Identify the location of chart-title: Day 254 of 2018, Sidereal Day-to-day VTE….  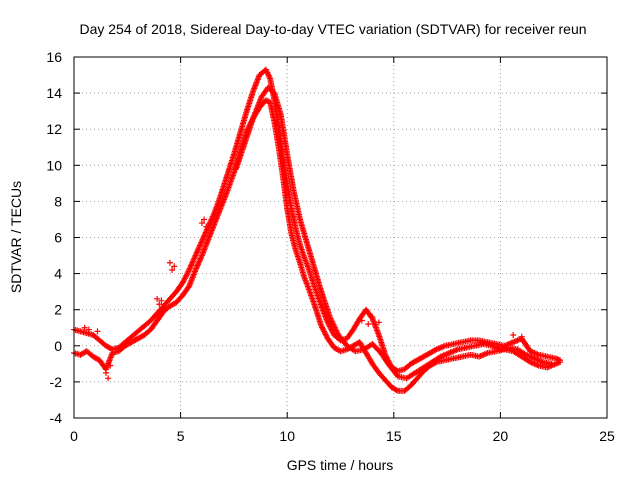
(332, 29).